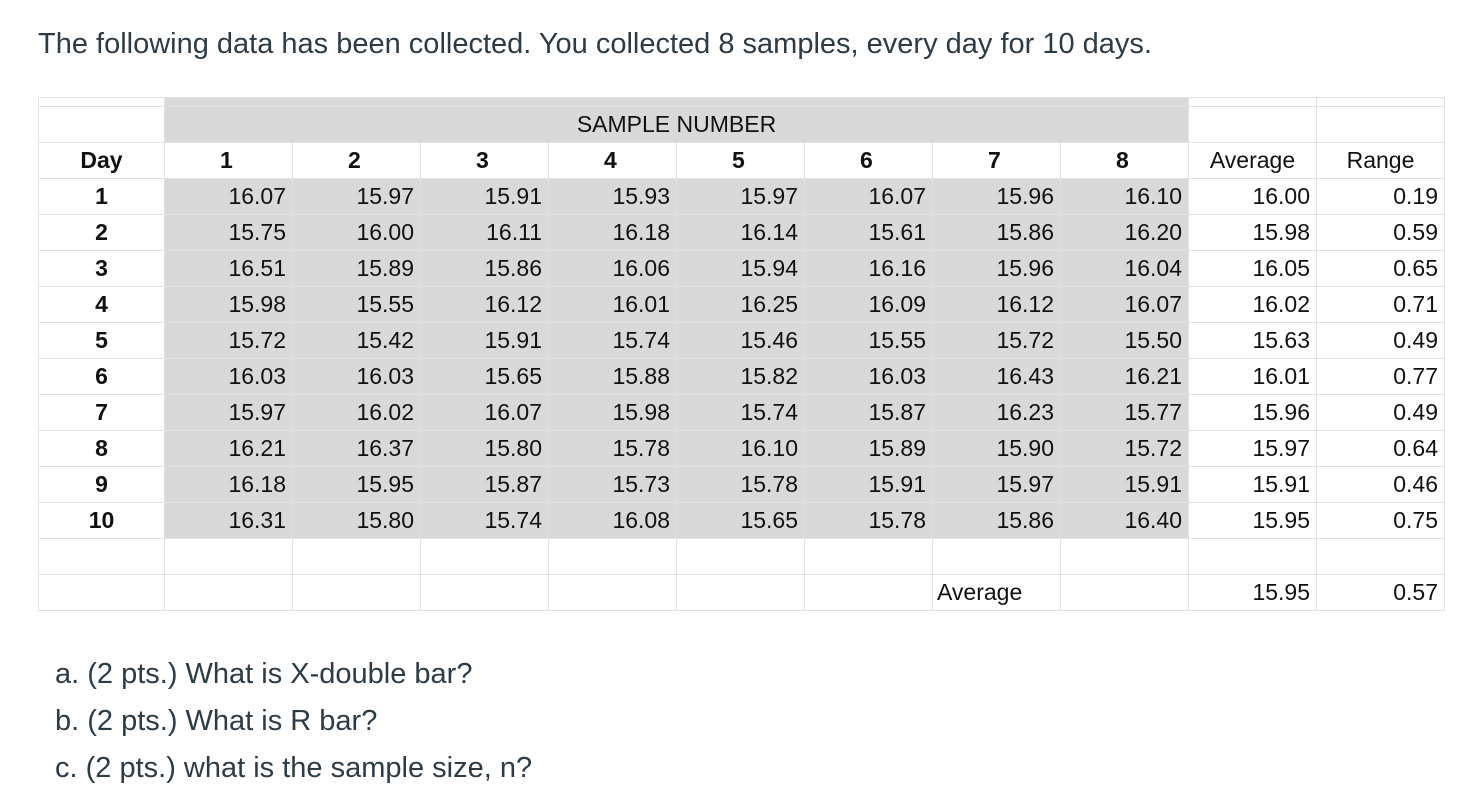 Image resolution: width=1470 pixels, height=812 pixels. I want to click on row-average-cell: 16.00, so click(1252, 196).